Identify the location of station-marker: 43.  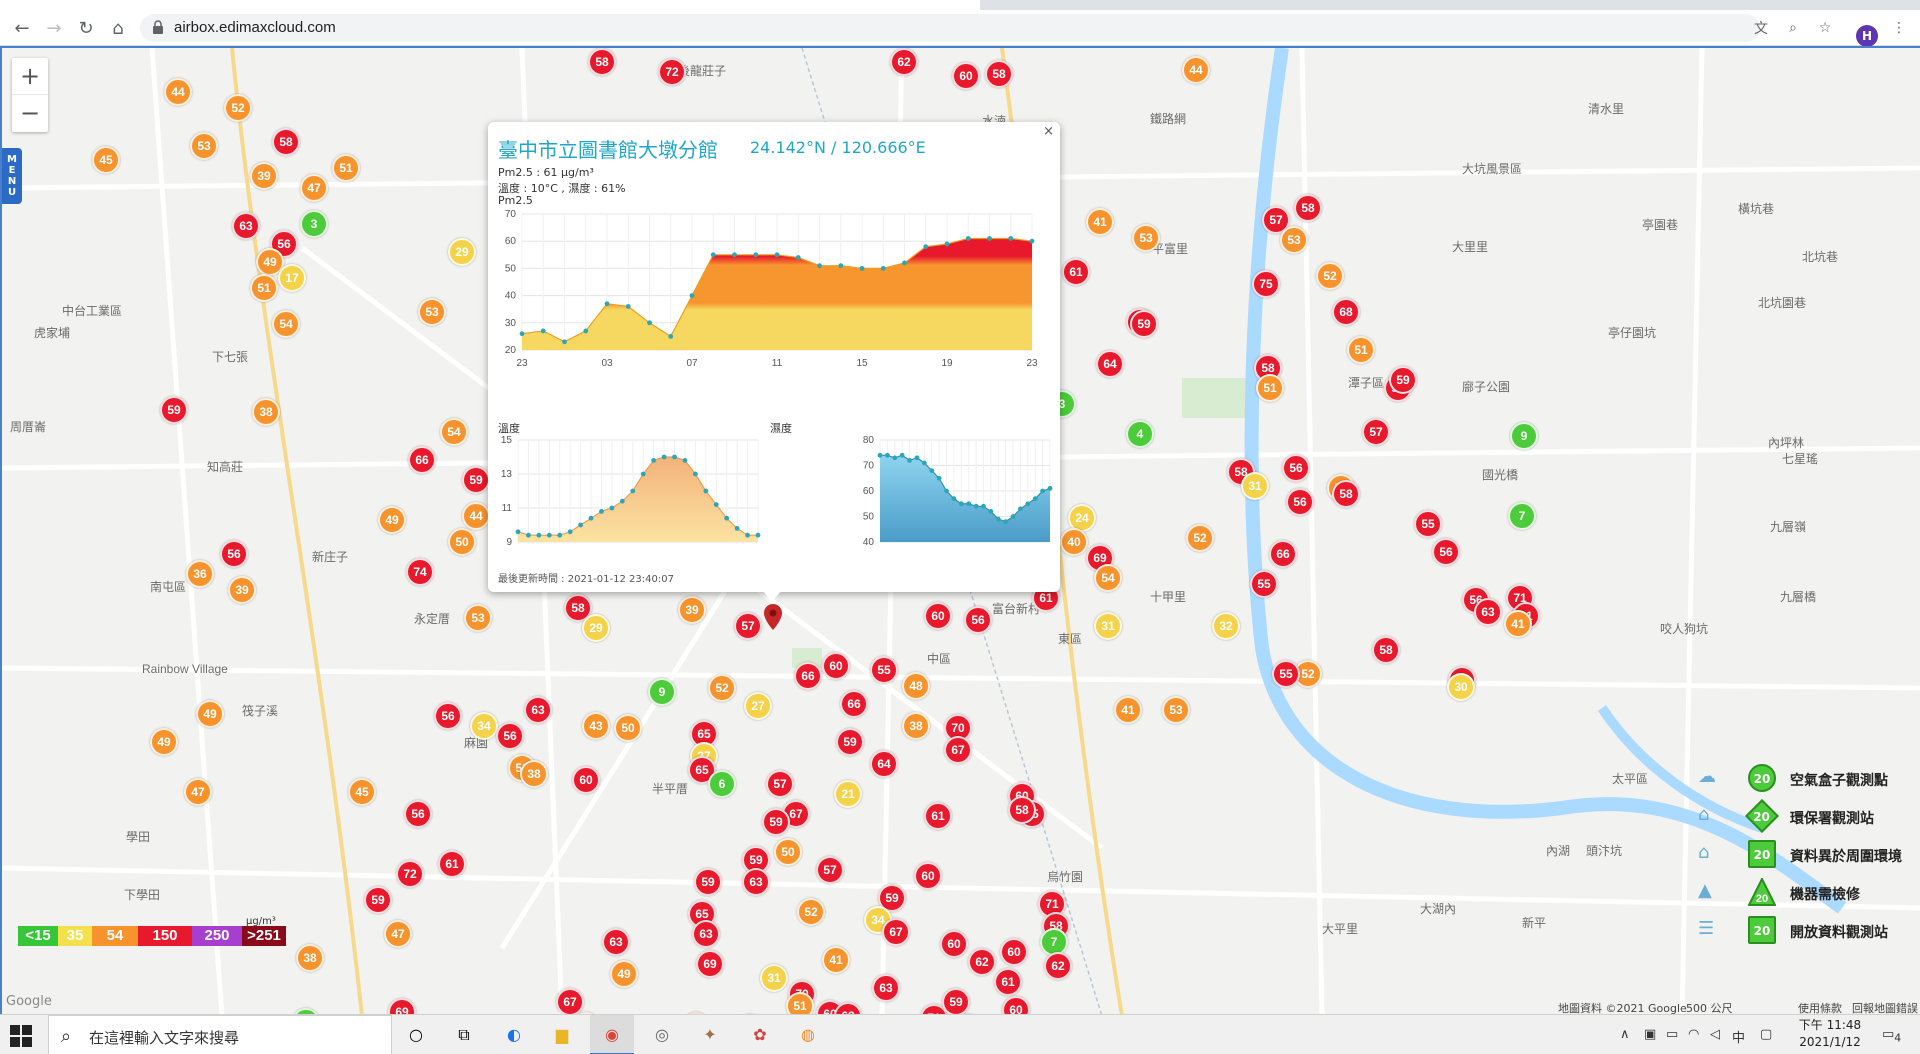
(596, 726).